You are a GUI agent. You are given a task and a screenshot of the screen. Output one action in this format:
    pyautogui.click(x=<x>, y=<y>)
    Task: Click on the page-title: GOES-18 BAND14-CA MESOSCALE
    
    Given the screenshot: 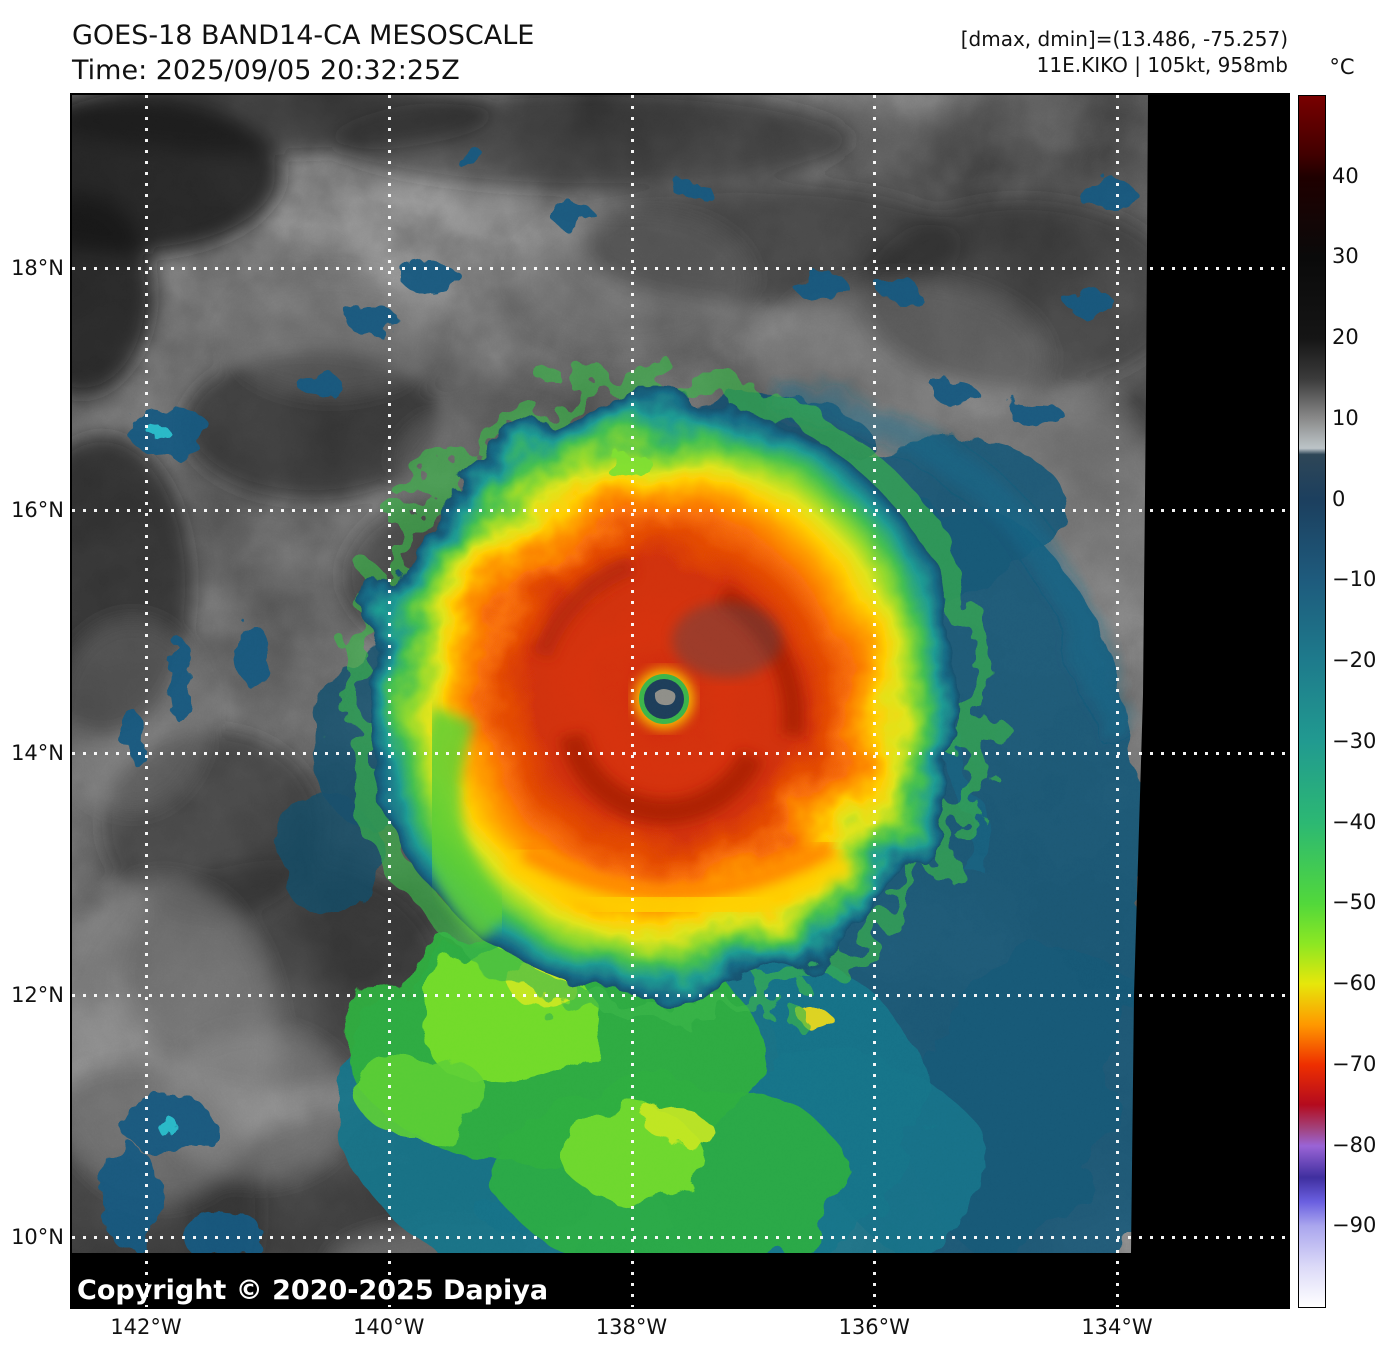 What is the action you would take?
    pyautogui.click(x=303, y=35)
    